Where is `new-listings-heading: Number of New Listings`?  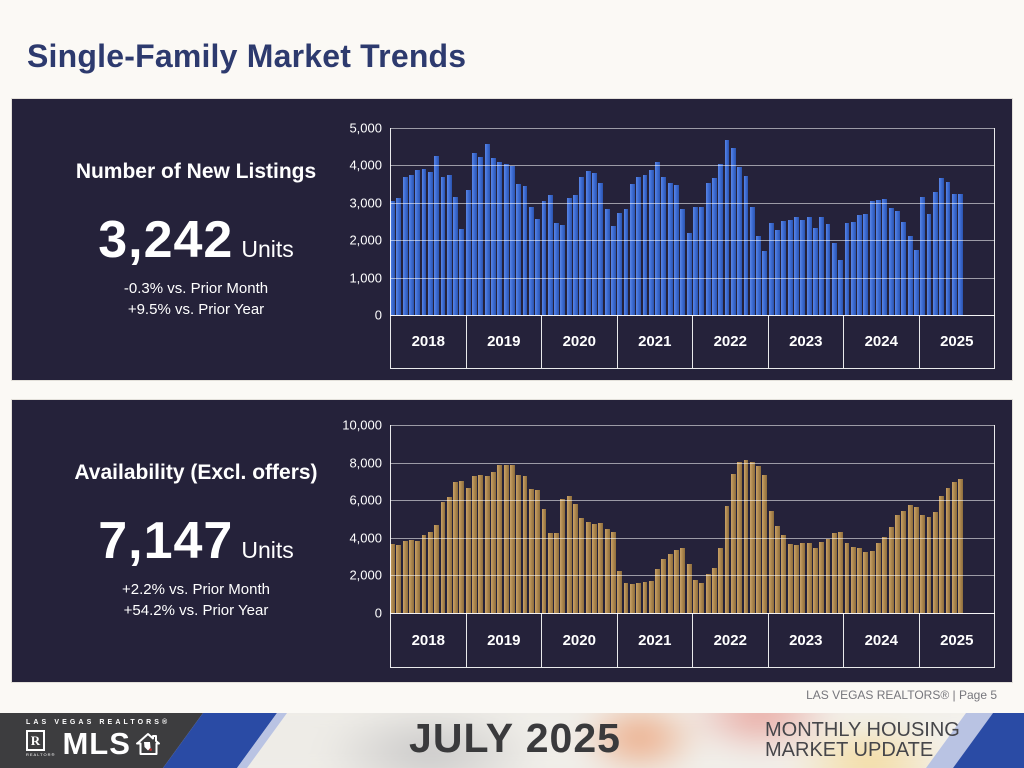 new-listings-heading: Number of New Listings is located at coordinates (196, 171).